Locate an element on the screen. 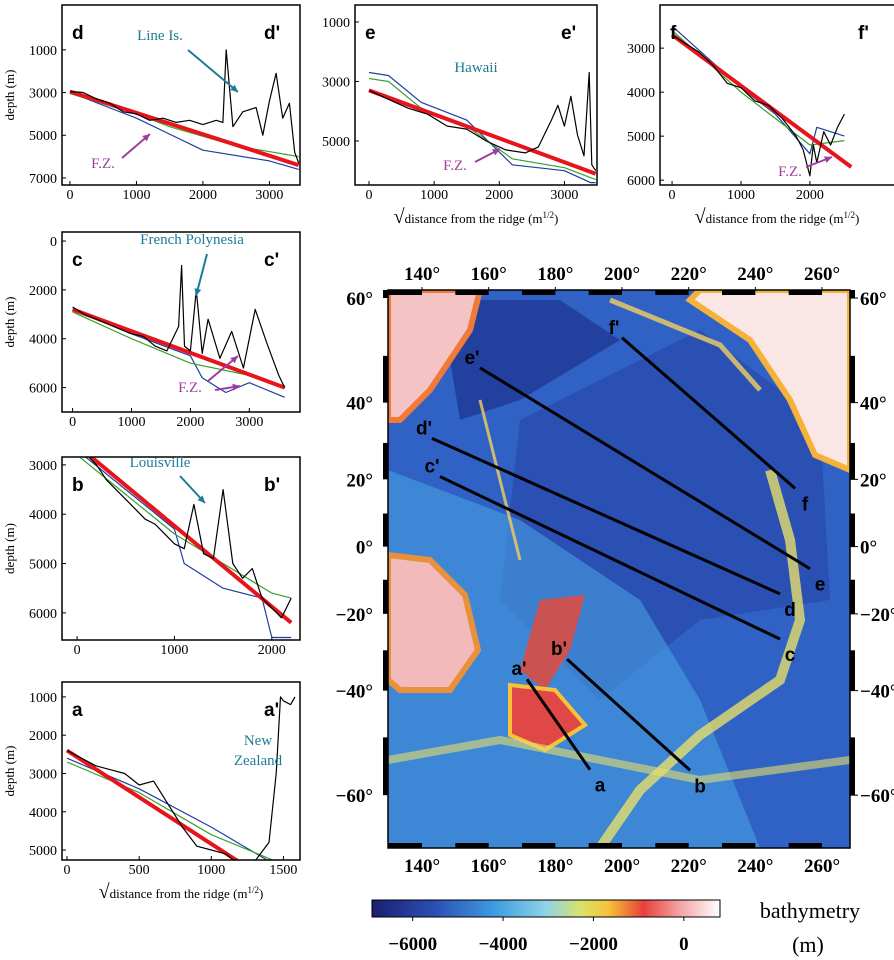  profile-start-label: e' is located at coordinates (471, 358).